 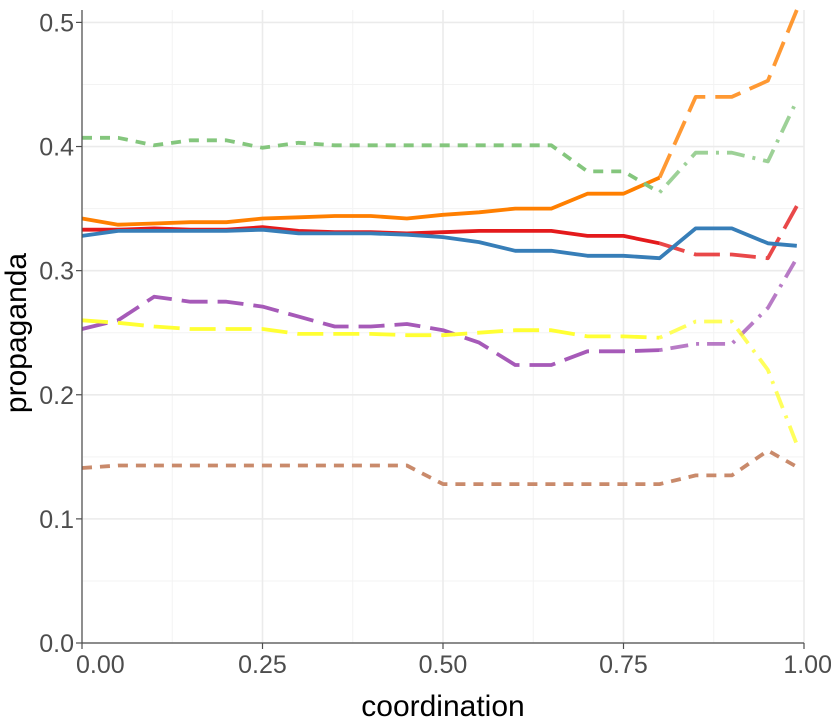 What do you see at coordinates (56, 396) in the screenshot?
I see `y-tick-label: 0.2` at bounding box center [56, 396].